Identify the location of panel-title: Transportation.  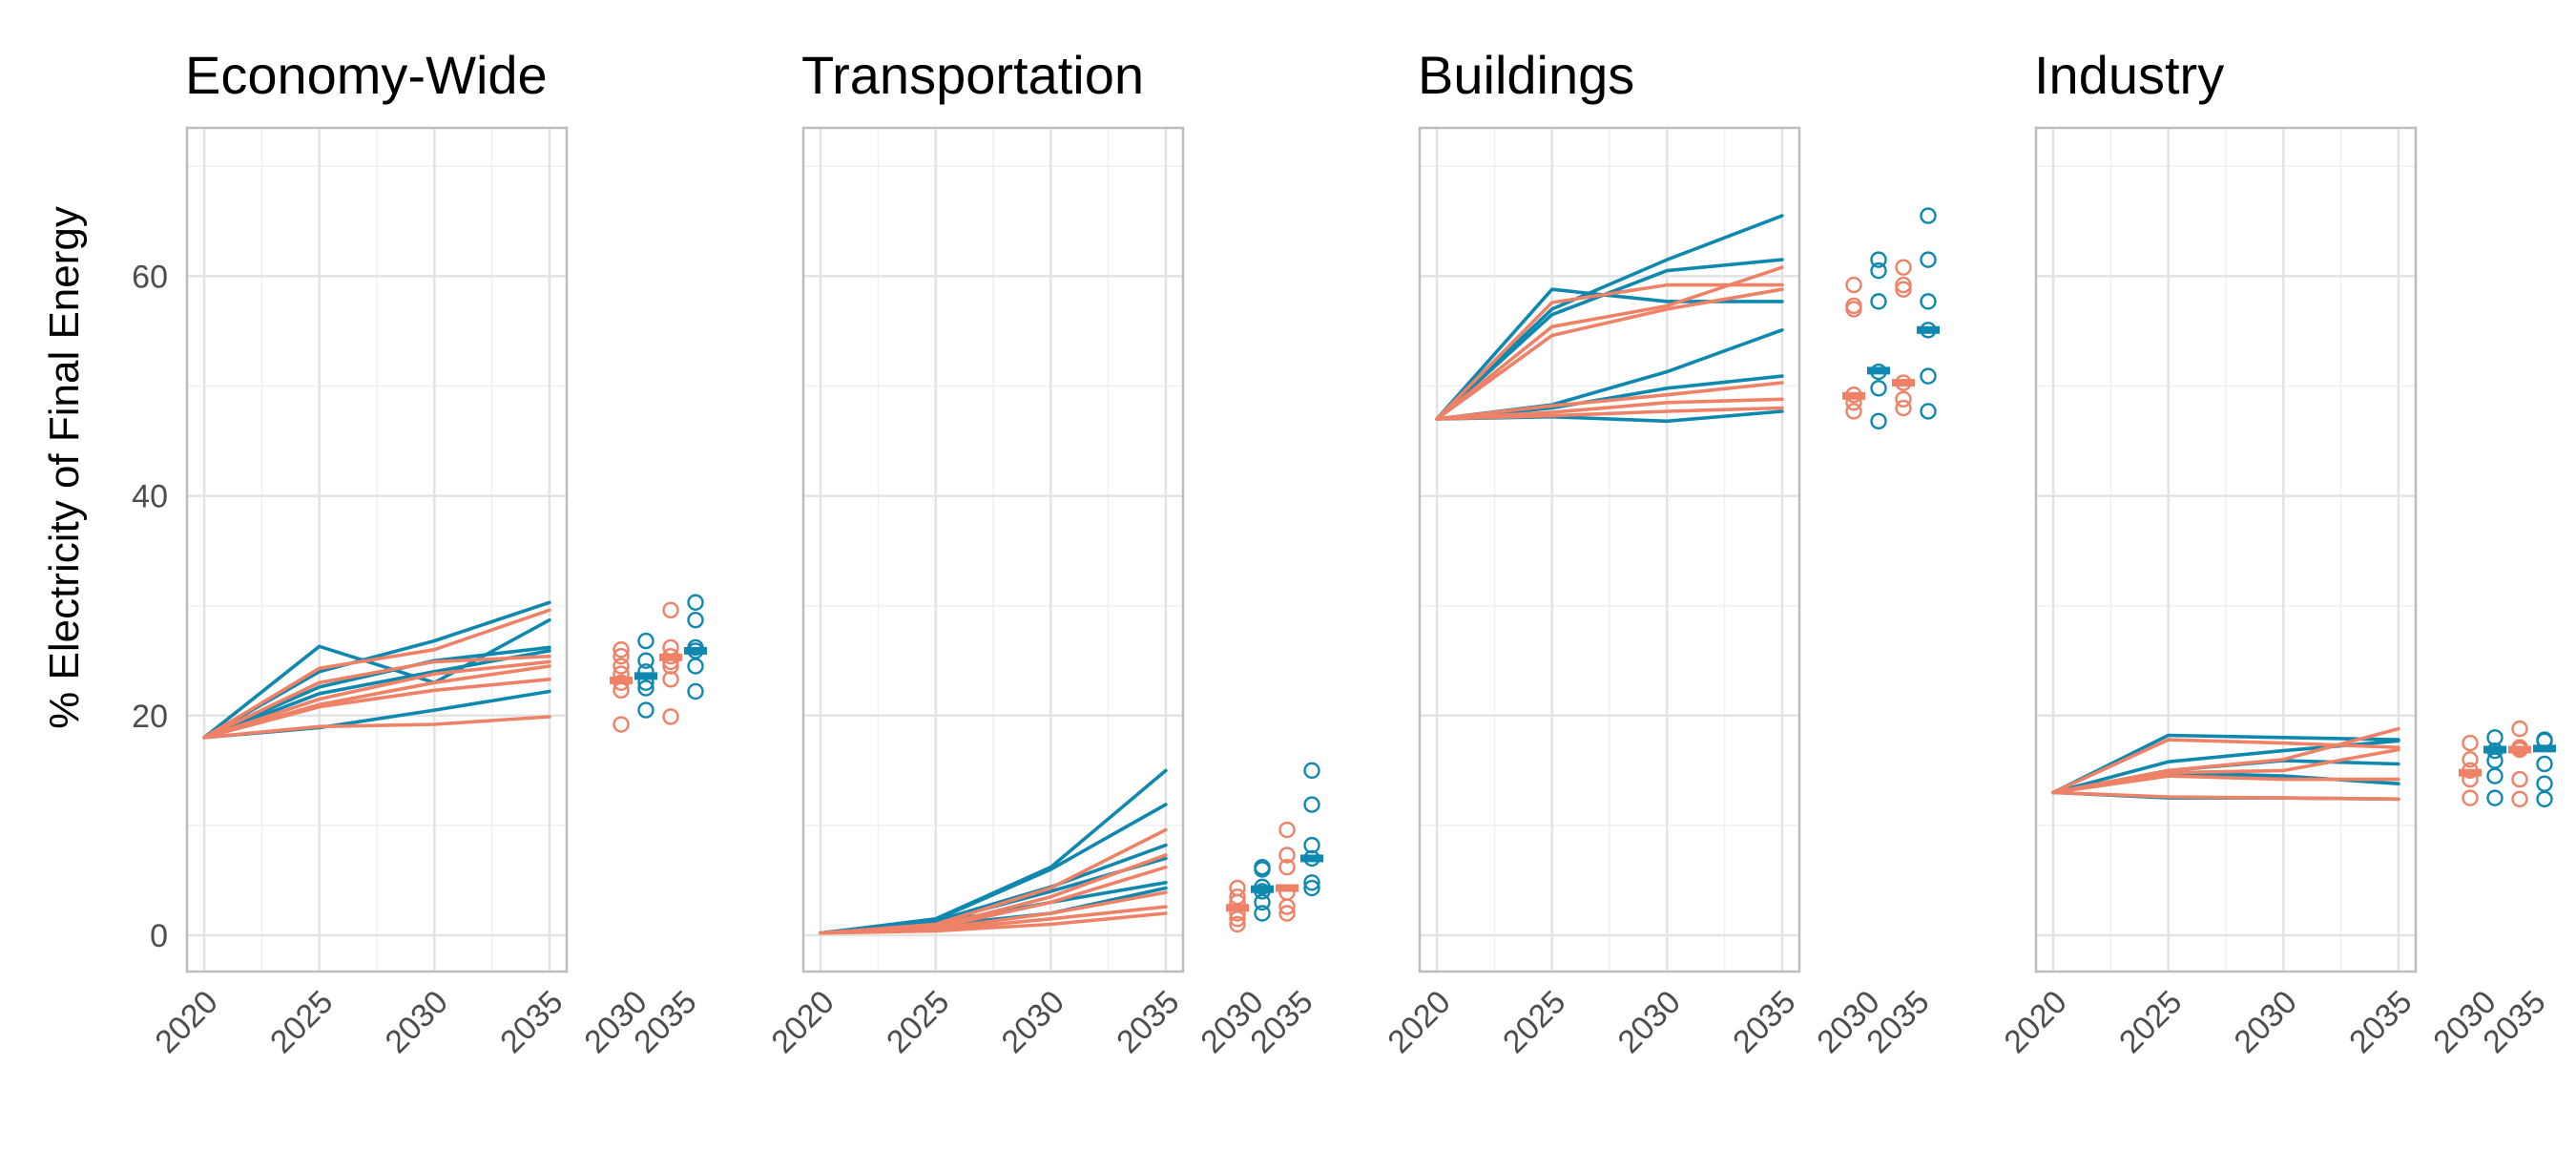
(972, 75).